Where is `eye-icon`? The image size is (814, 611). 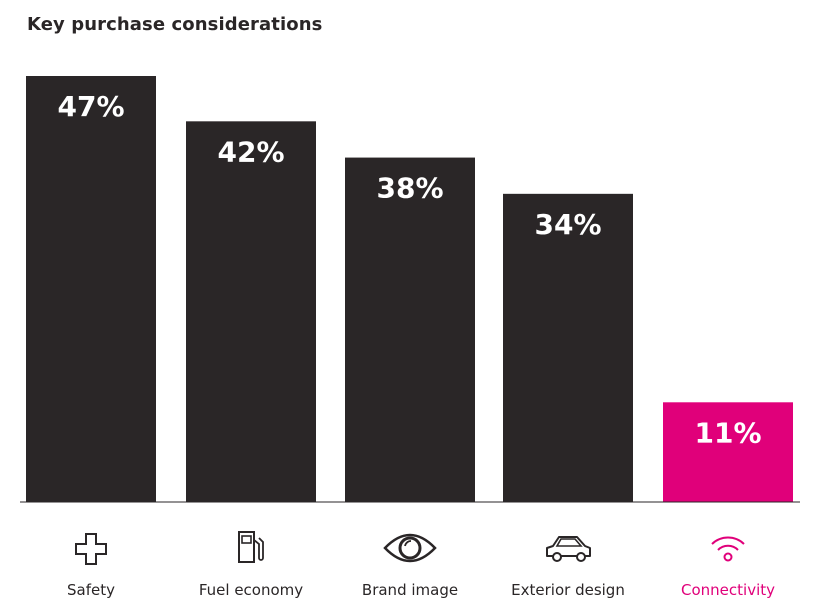
eye-icon is located at coordinates (410, 548).